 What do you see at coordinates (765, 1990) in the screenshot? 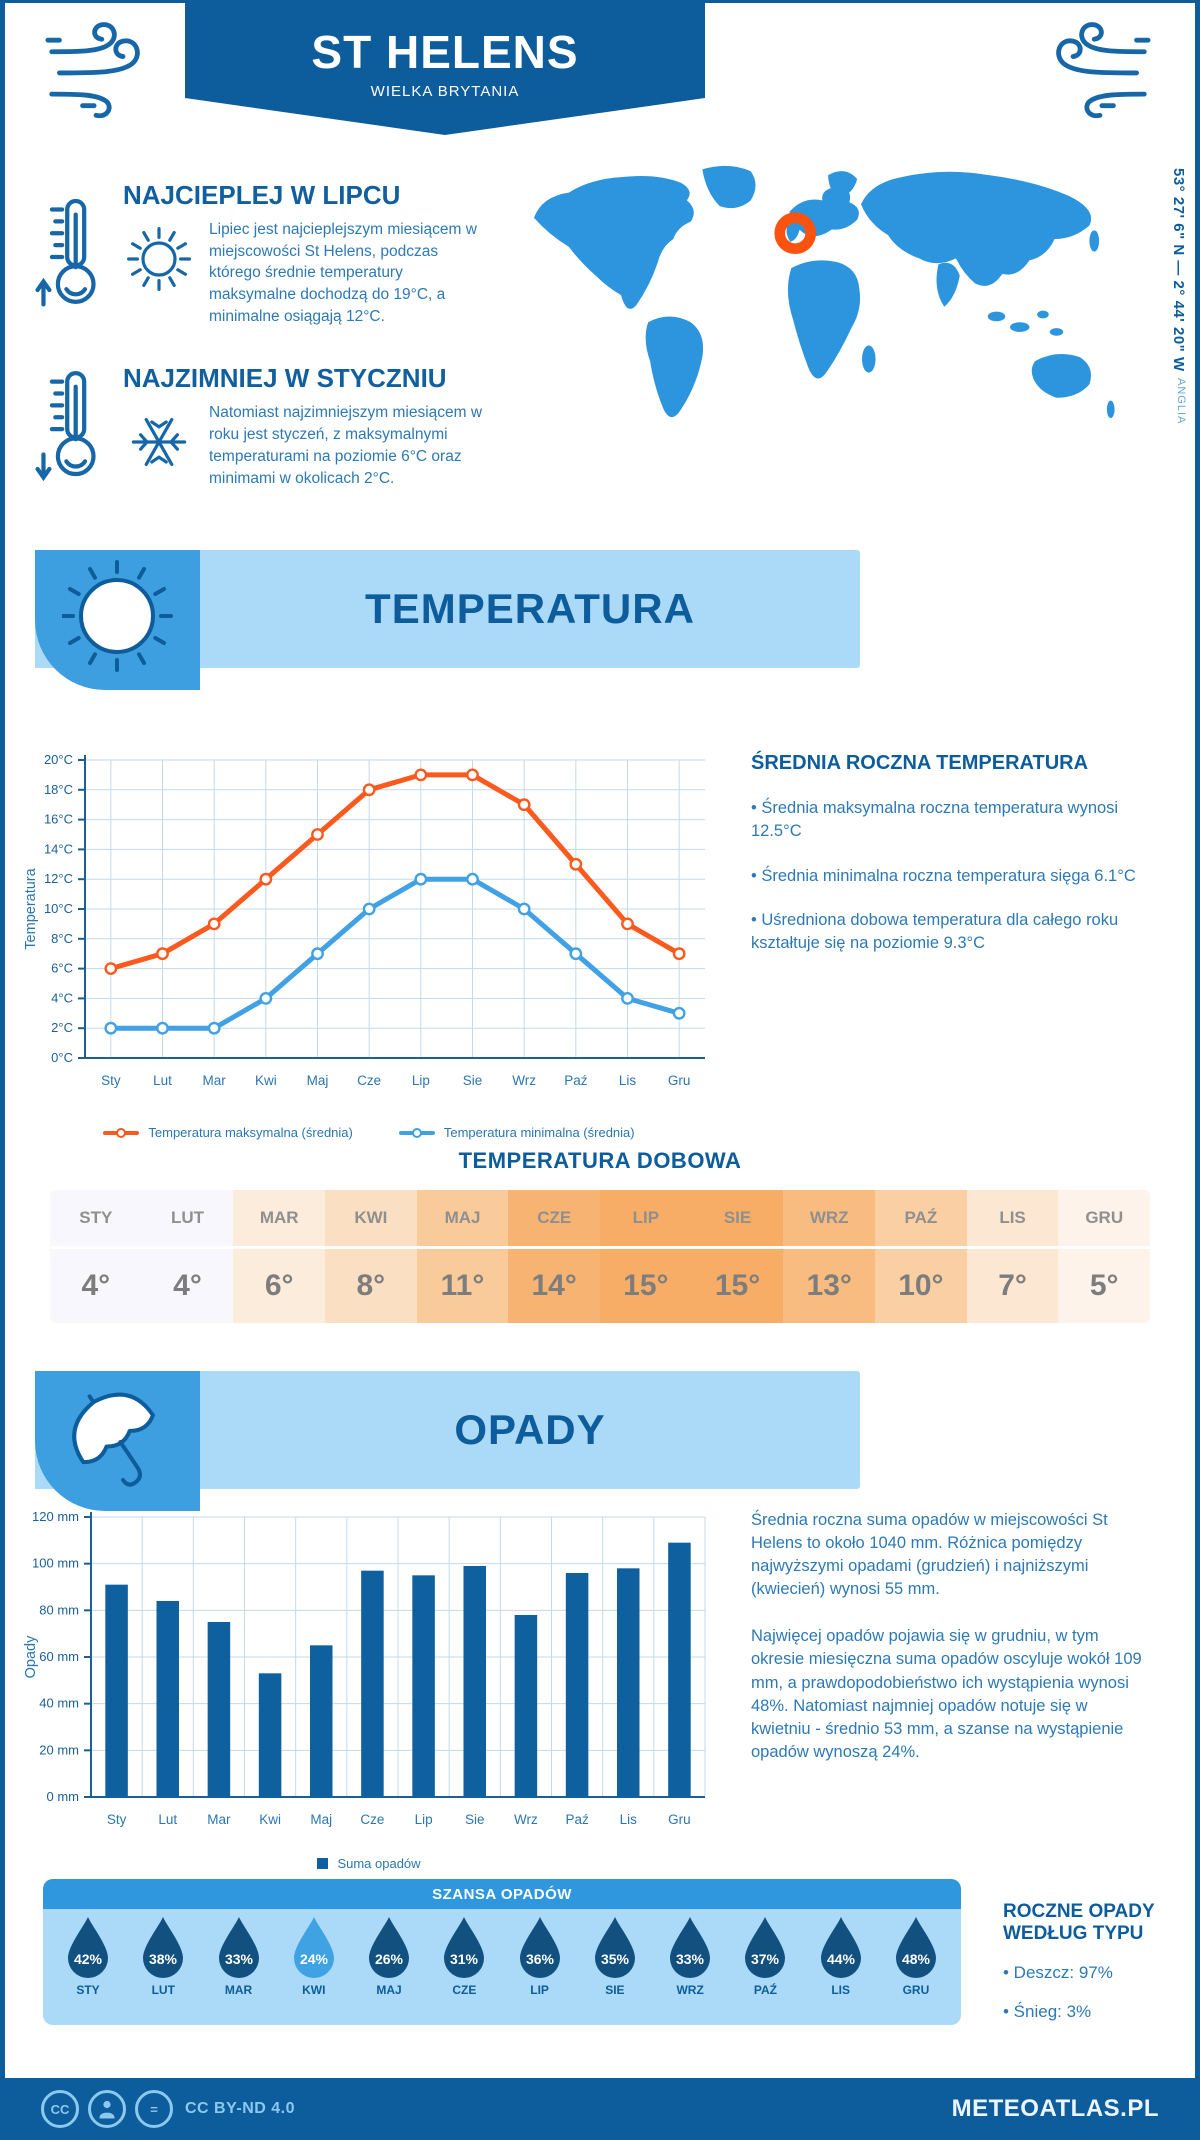
I see `droplet-month-label: PAŹ` at bounding box center [765, 1990].